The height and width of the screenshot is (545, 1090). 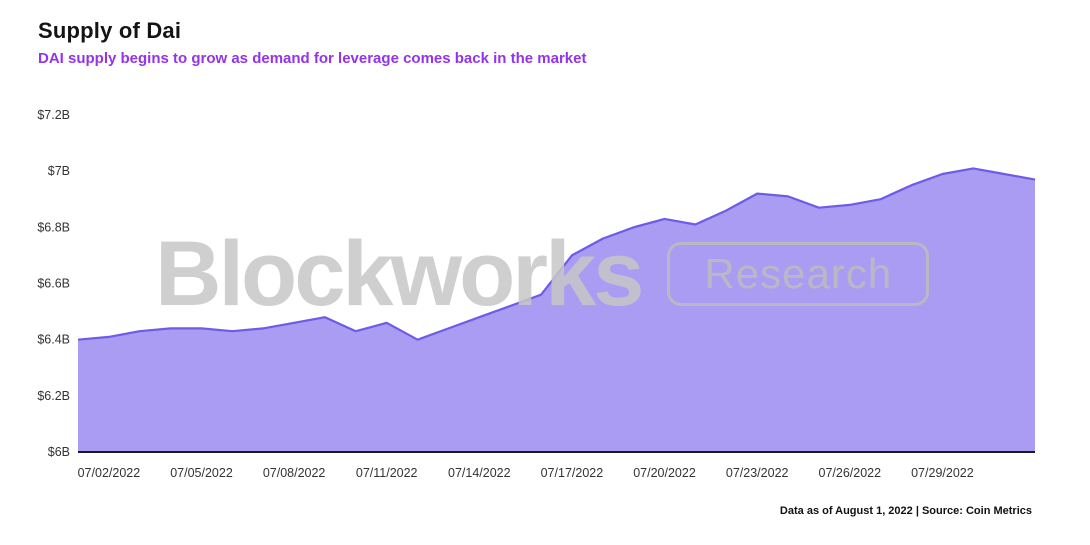 What do you see at coordinates (53, 284) in the screenshot?
I see `y-axis-tick-label: $6.6B` at bounding box center [53, 284].